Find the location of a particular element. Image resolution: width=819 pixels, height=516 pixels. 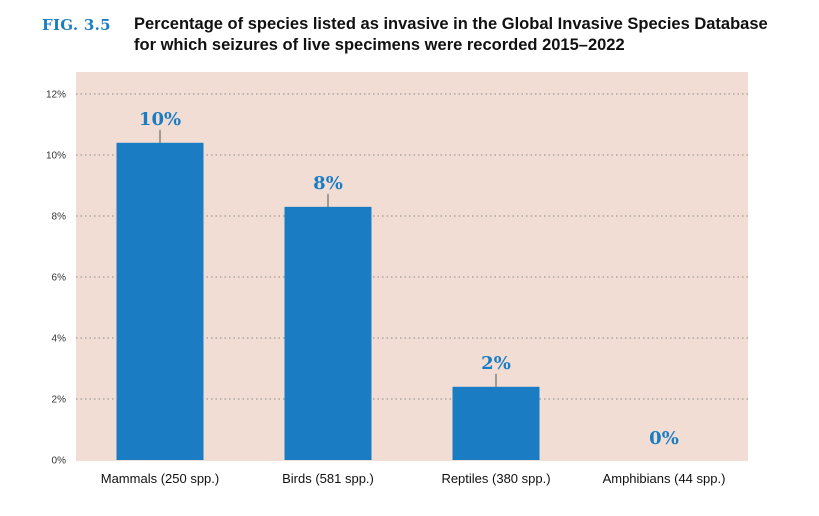

figure-label: FIG. 3.5 is located at coordinates (76, 25).